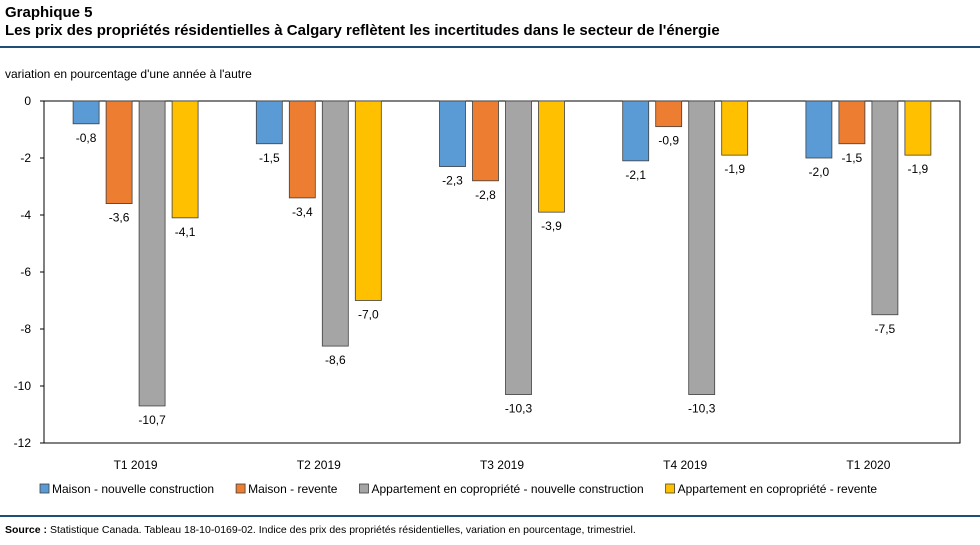  Describe the element at coordinates (133, 489) in the screenshot. I see `legend-label: Maison - nouvelle construction` at that location.